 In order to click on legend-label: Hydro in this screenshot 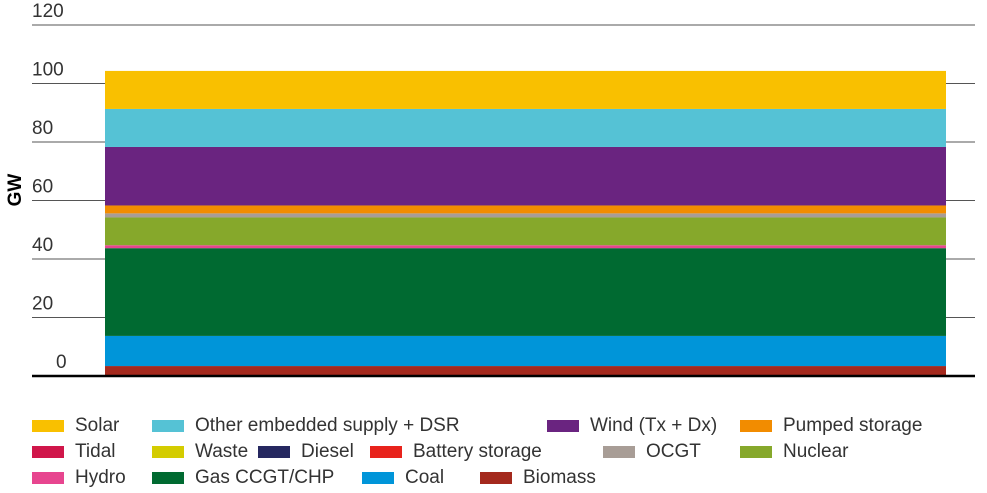, I will do `click(100, 477)`.